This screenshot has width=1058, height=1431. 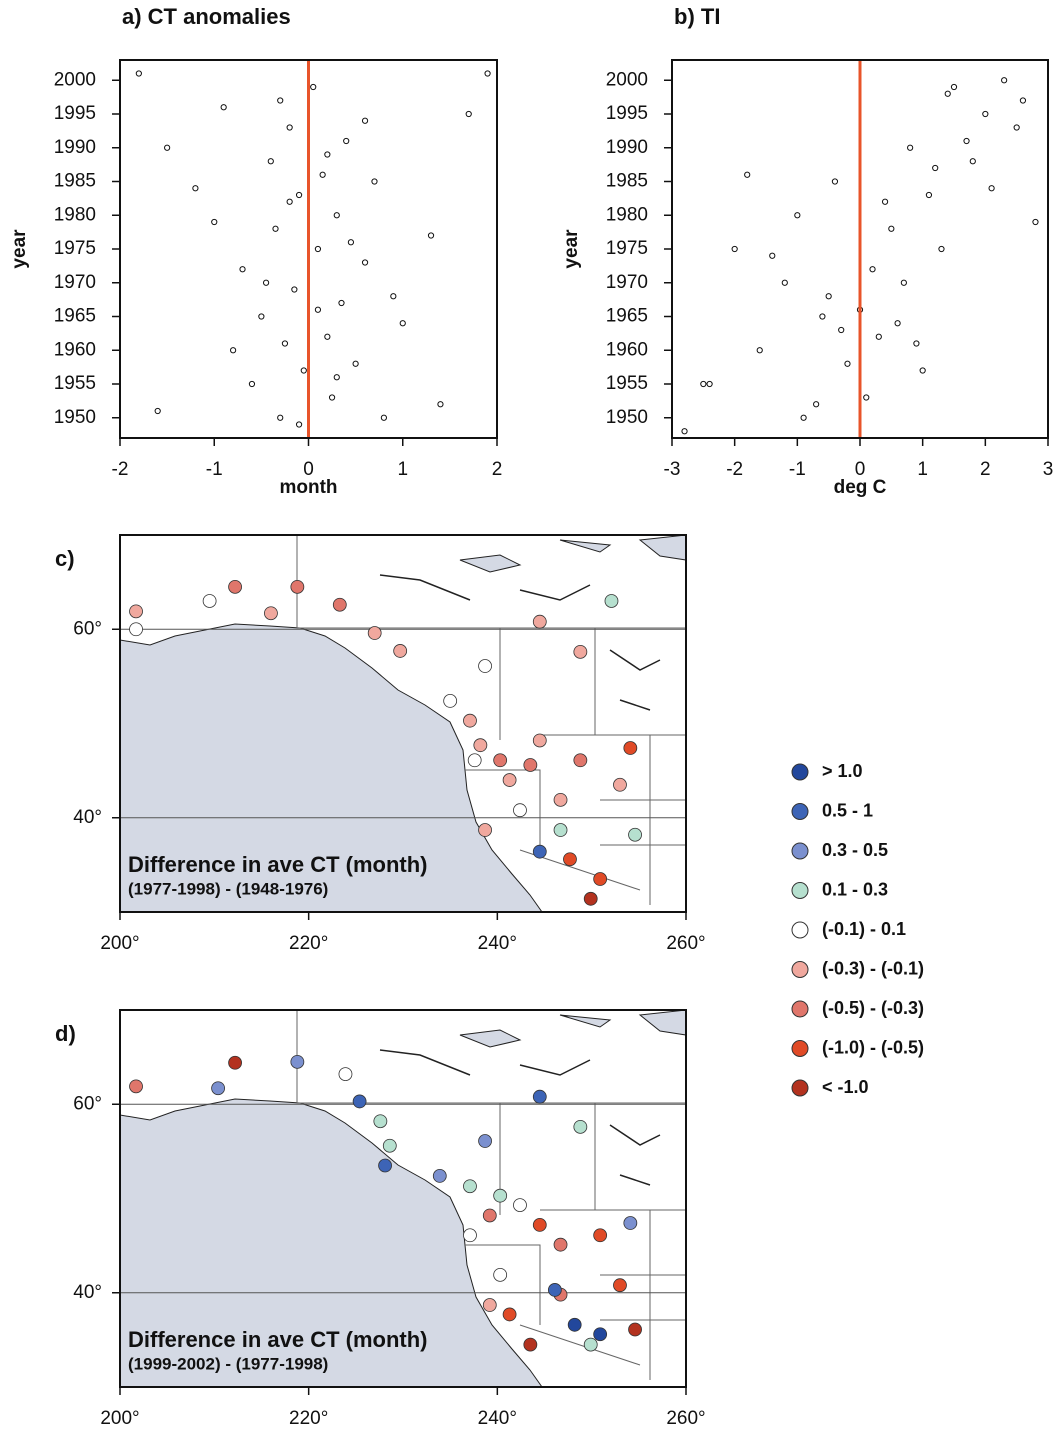 What do you see at coordinates (860, 469) in the screenshot?
I see `x-tick-label: 0` at bounding box center [860, 469].